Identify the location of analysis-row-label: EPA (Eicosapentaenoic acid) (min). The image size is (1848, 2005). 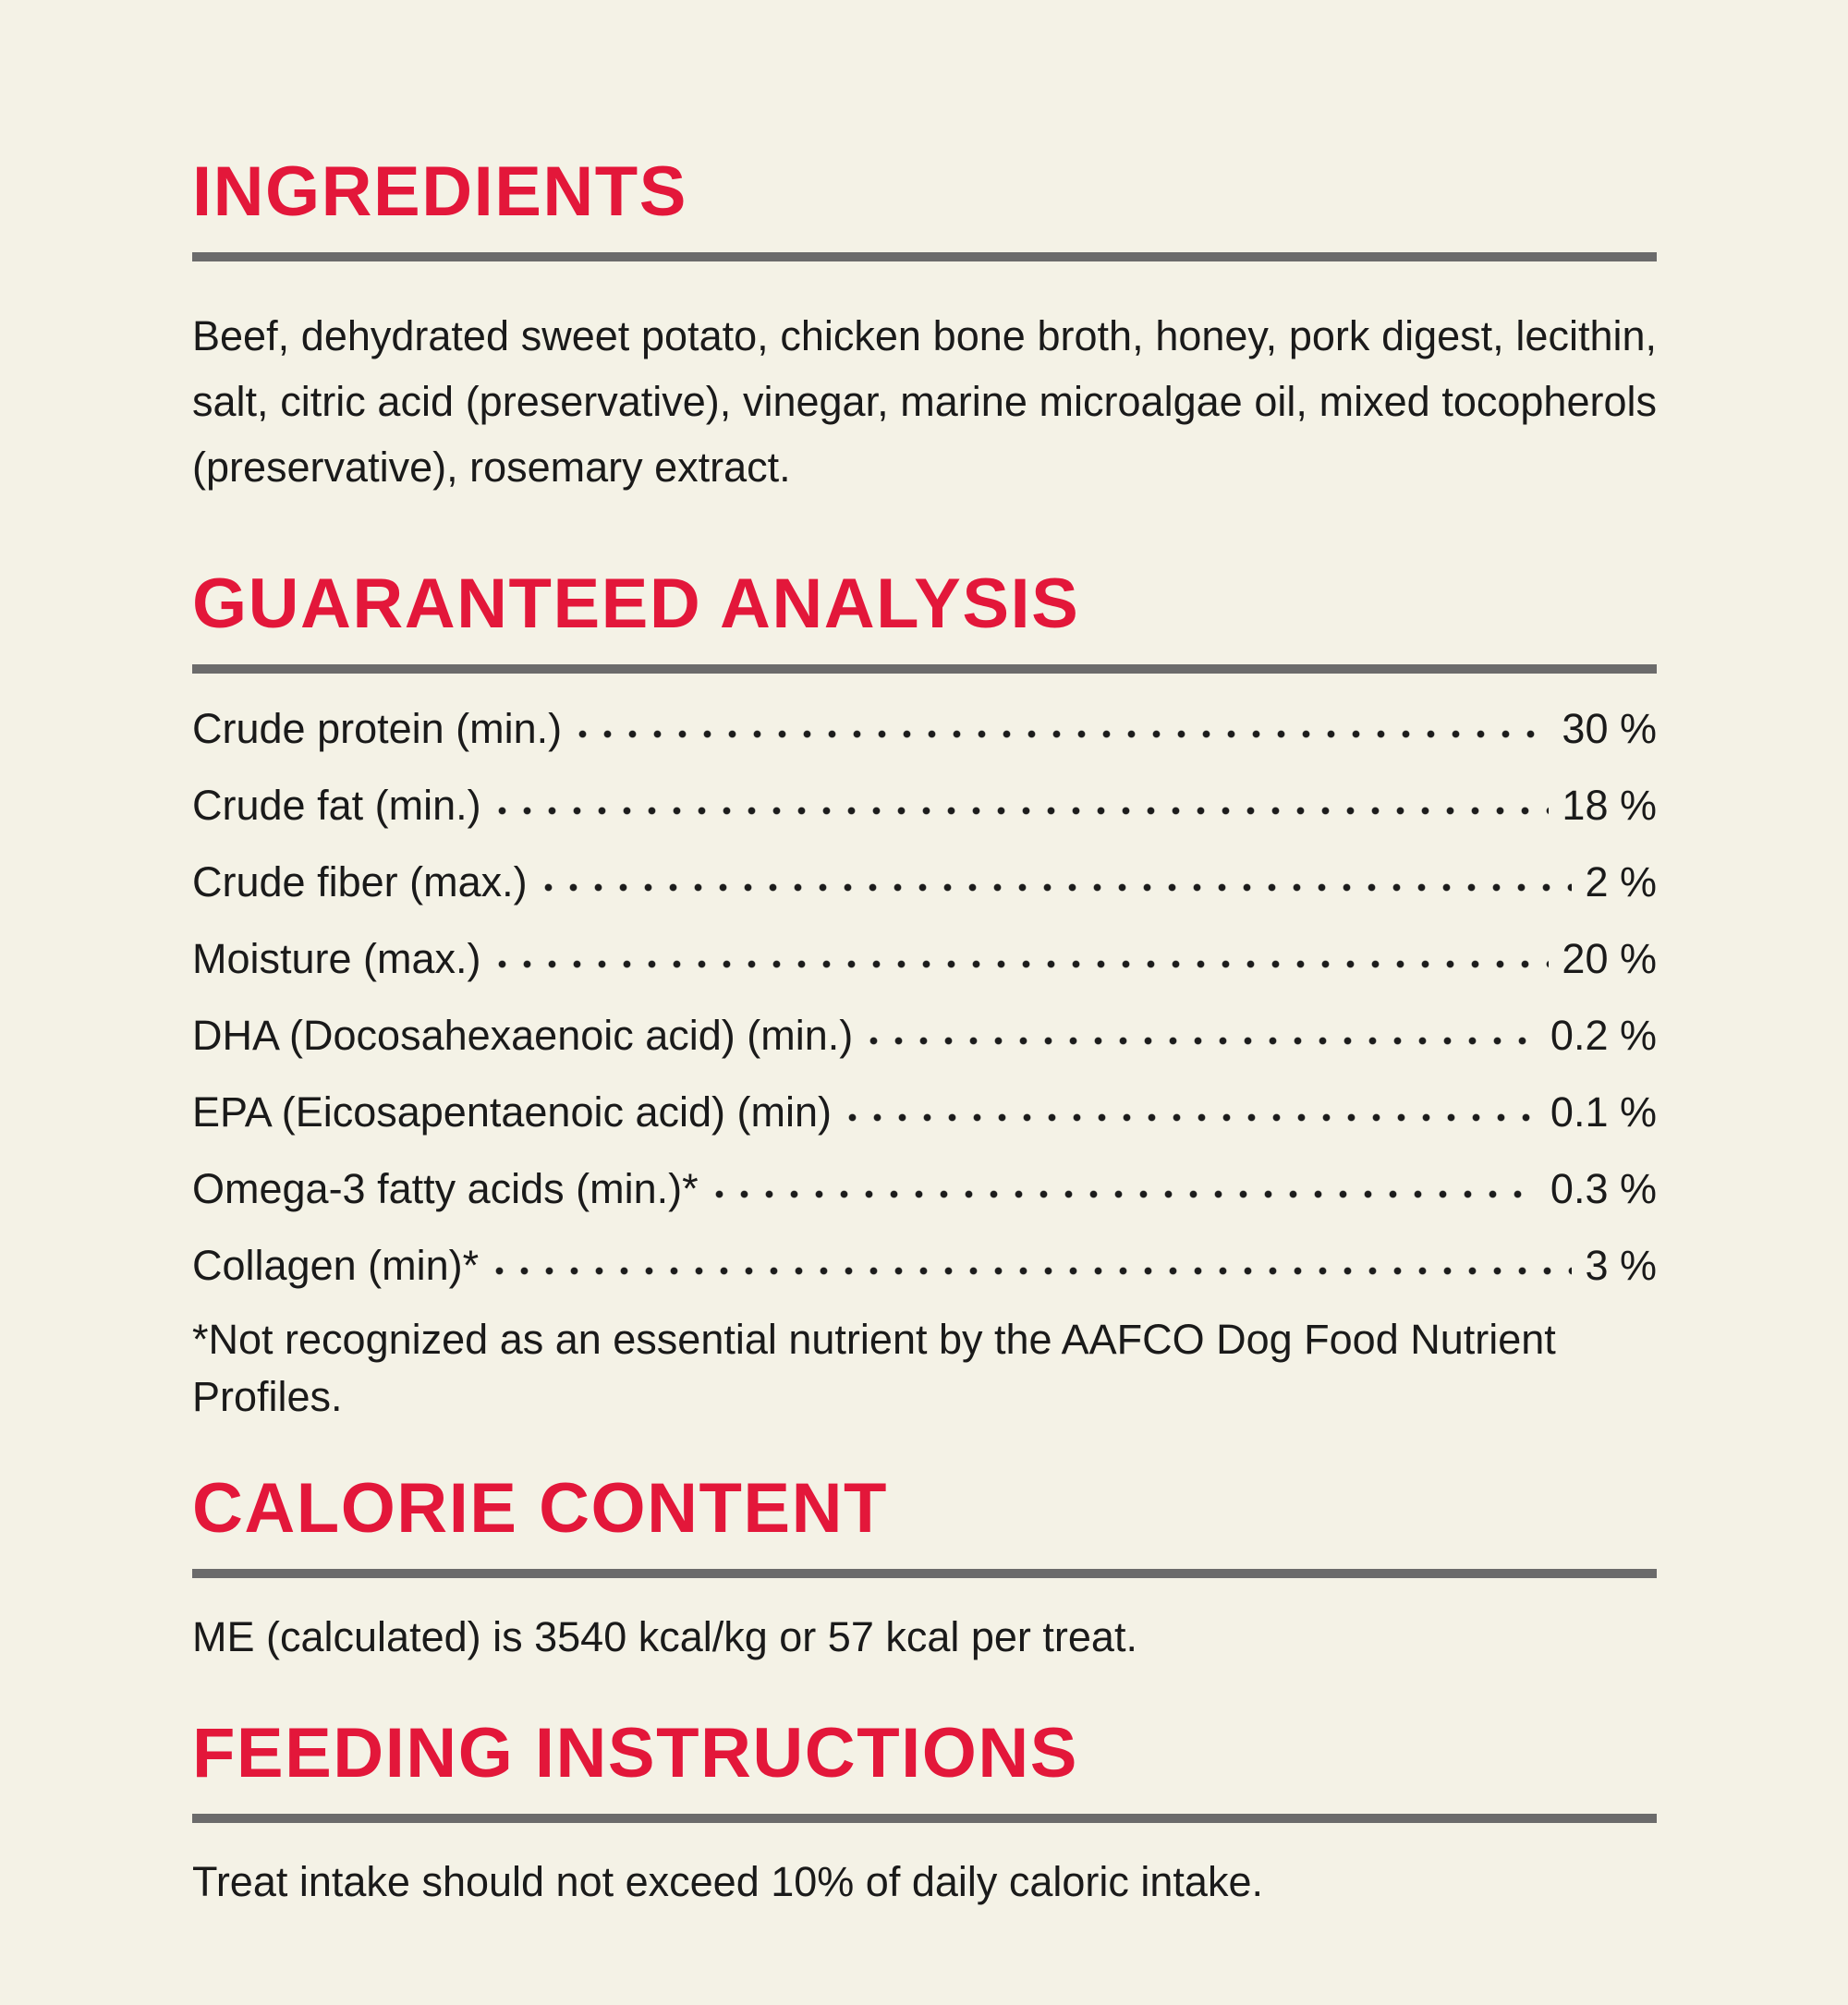
(512, 1112).